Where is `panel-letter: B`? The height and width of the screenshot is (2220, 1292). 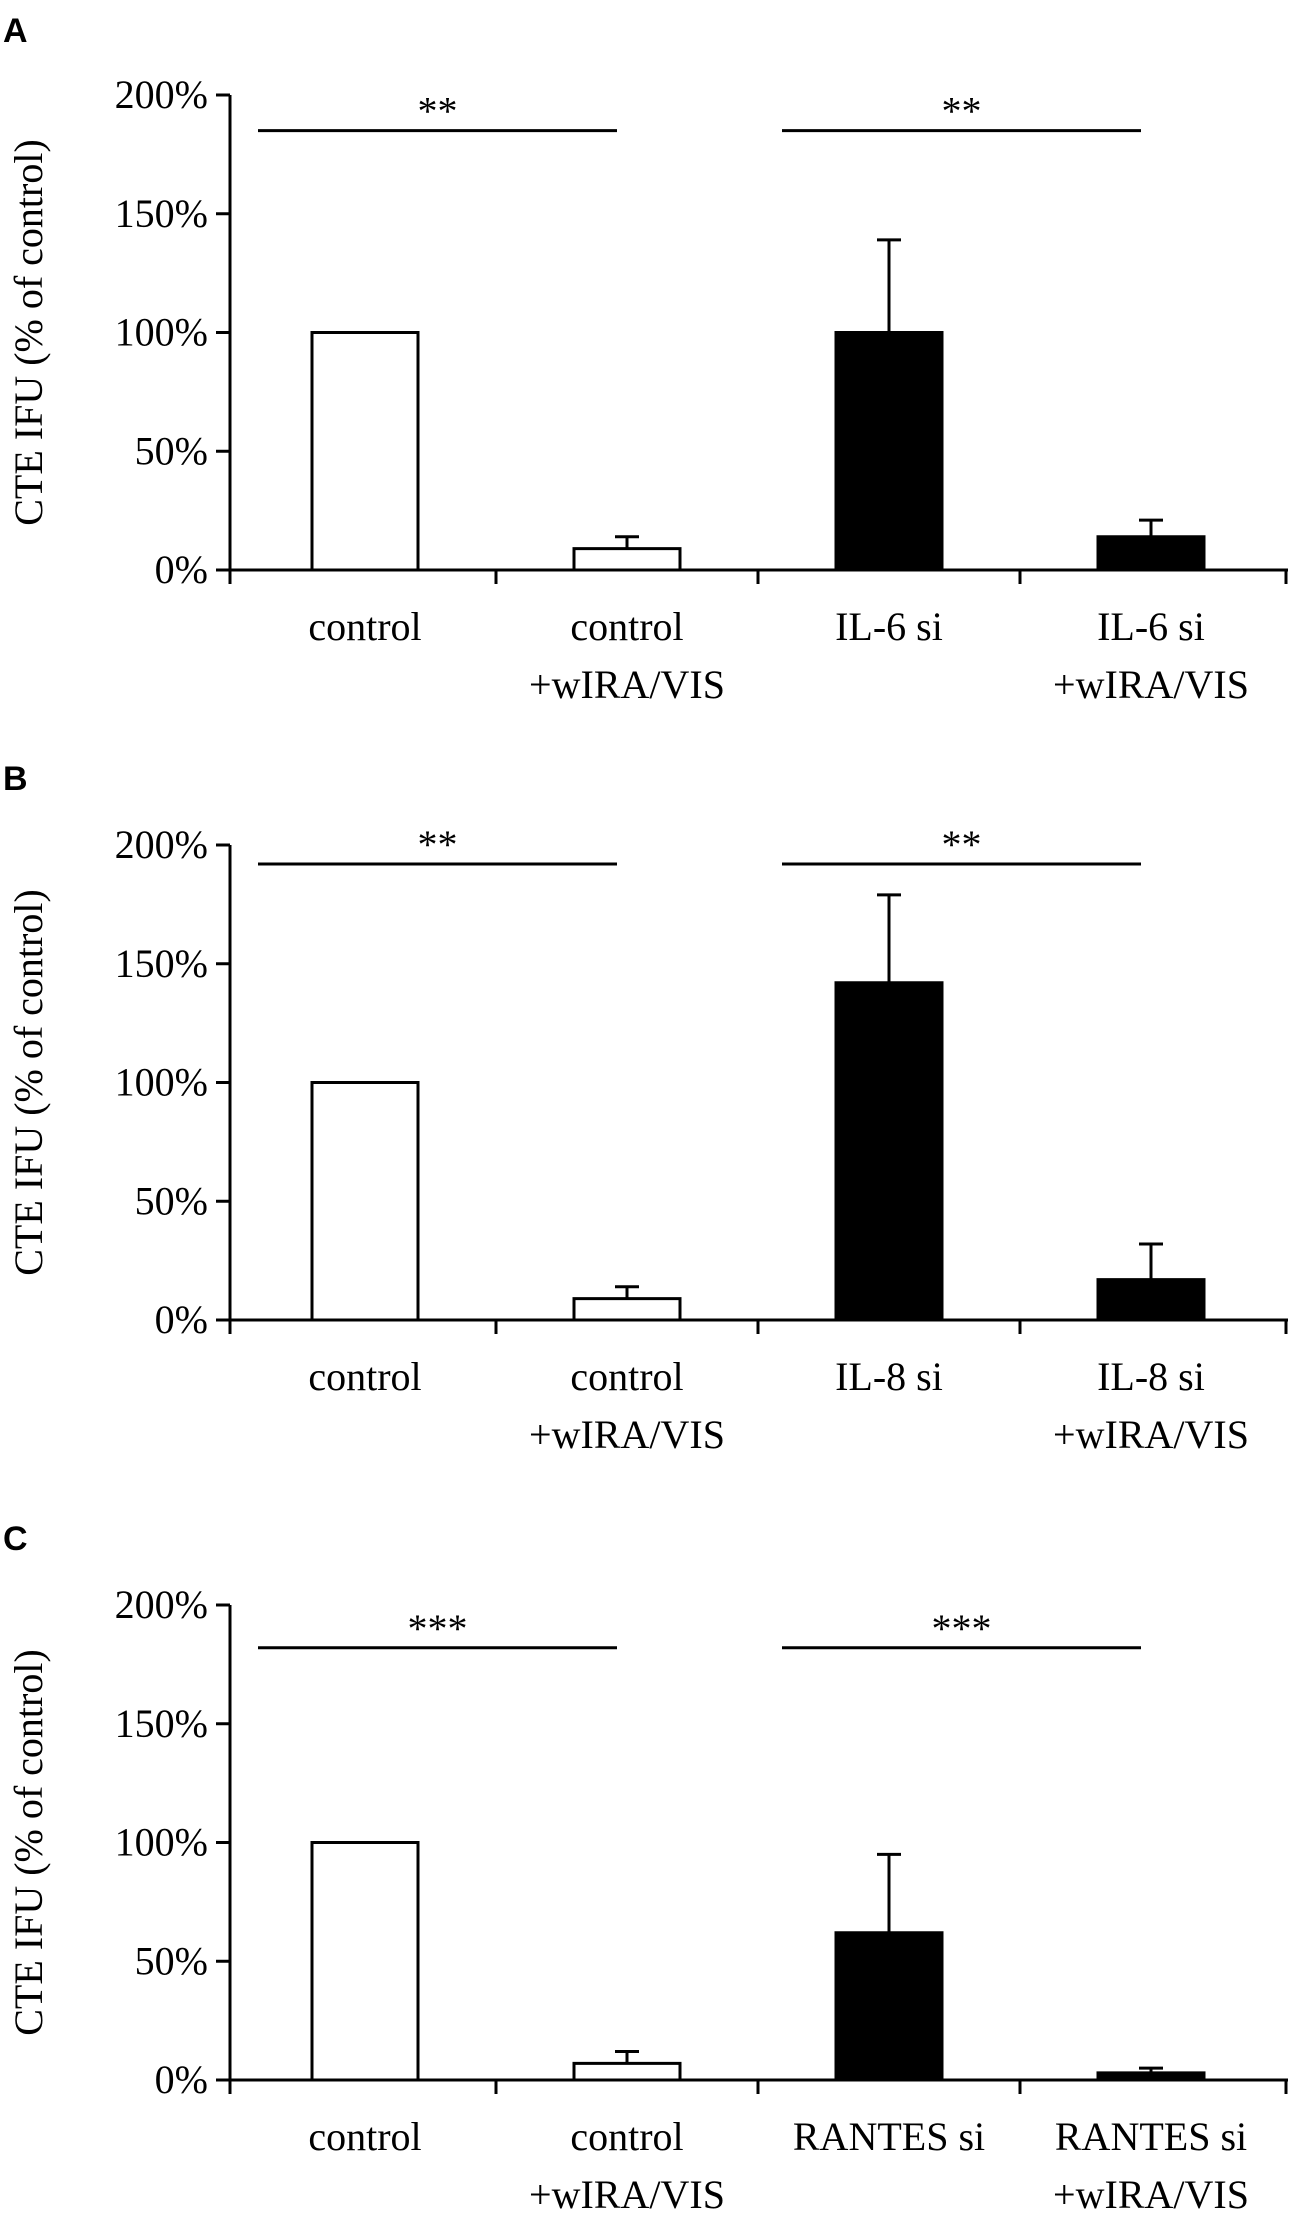 panel-letter: B is located at coordinates (15, 779).